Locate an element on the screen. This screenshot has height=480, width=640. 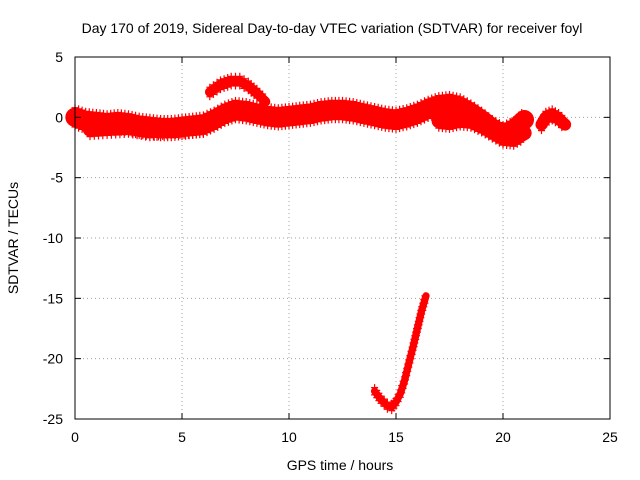
y-tick-label: -15 is located at coordinates (53, 298).